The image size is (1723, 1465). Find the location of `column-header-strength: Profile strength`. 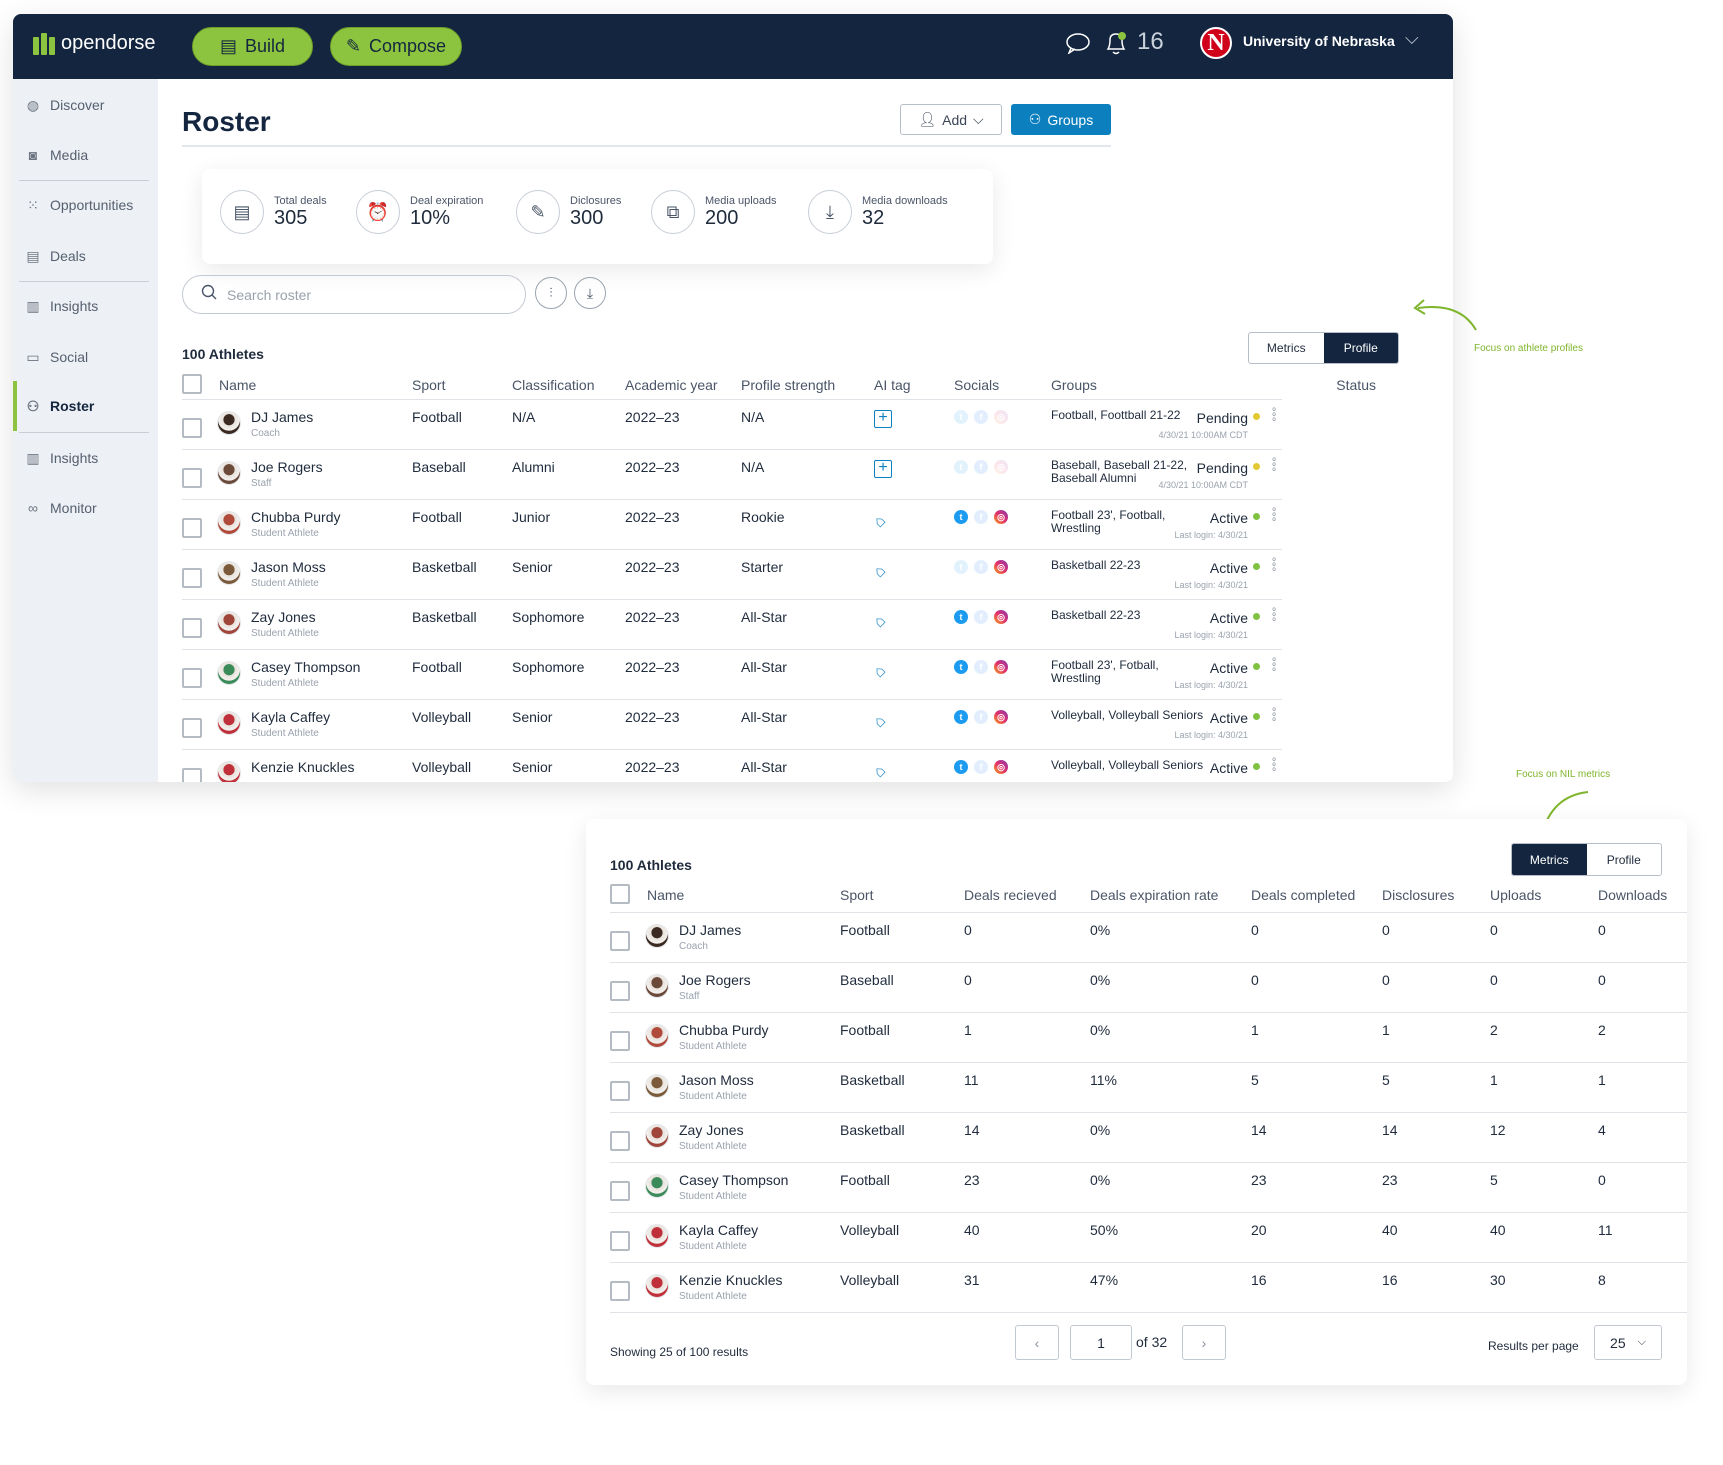

column-header-strength: Profile strength is located at coordinates (788, 385).